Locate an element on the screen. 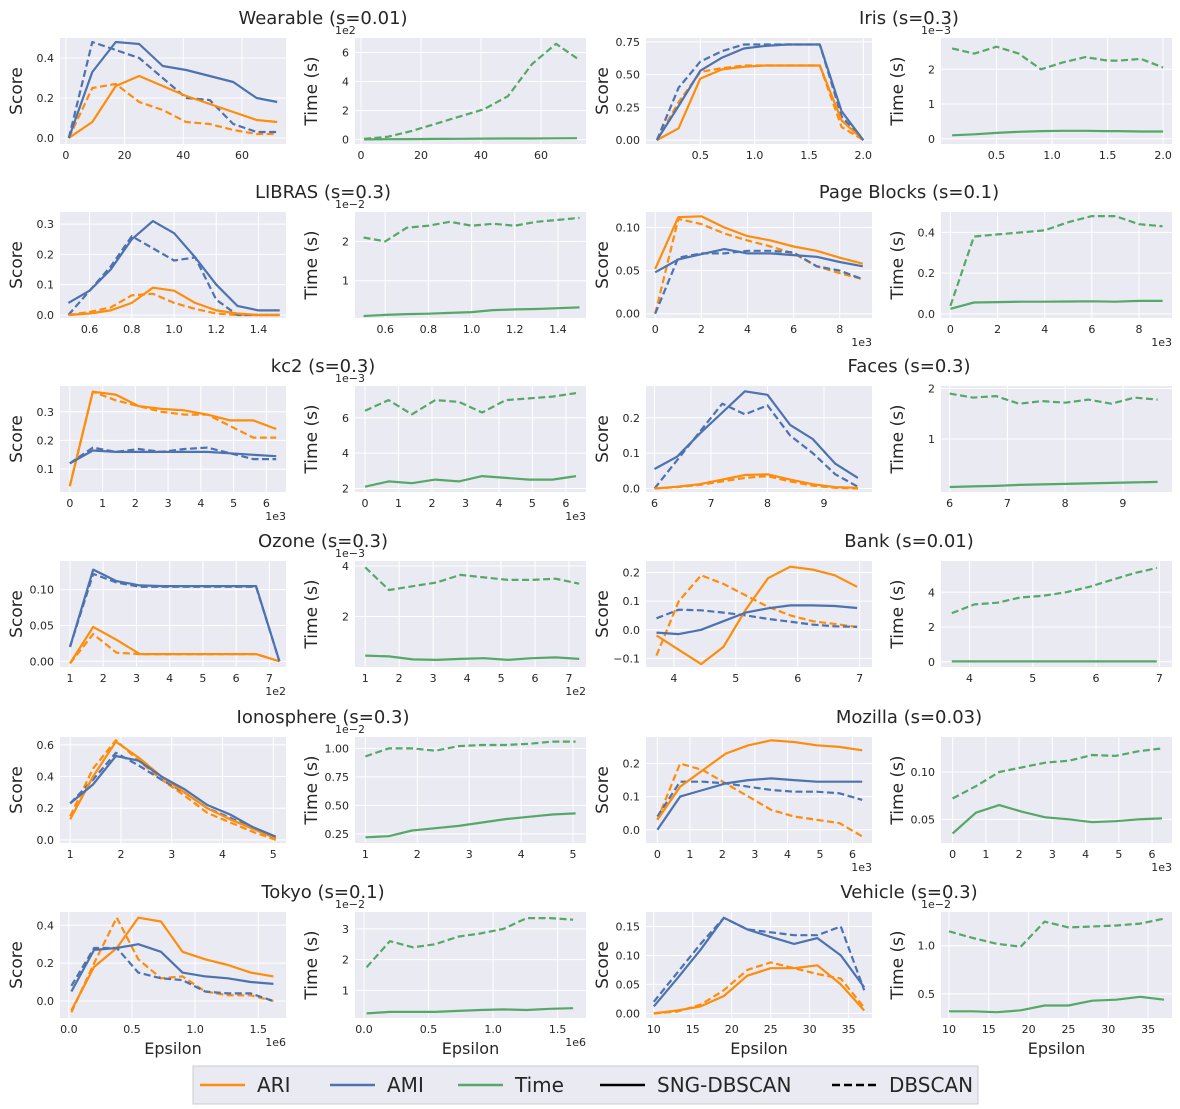  time-chart: 10 15 20 25 30 35 0.5 1.0 Time (s) Epsilon 1e−2 is located at coordinates (1030, 978).